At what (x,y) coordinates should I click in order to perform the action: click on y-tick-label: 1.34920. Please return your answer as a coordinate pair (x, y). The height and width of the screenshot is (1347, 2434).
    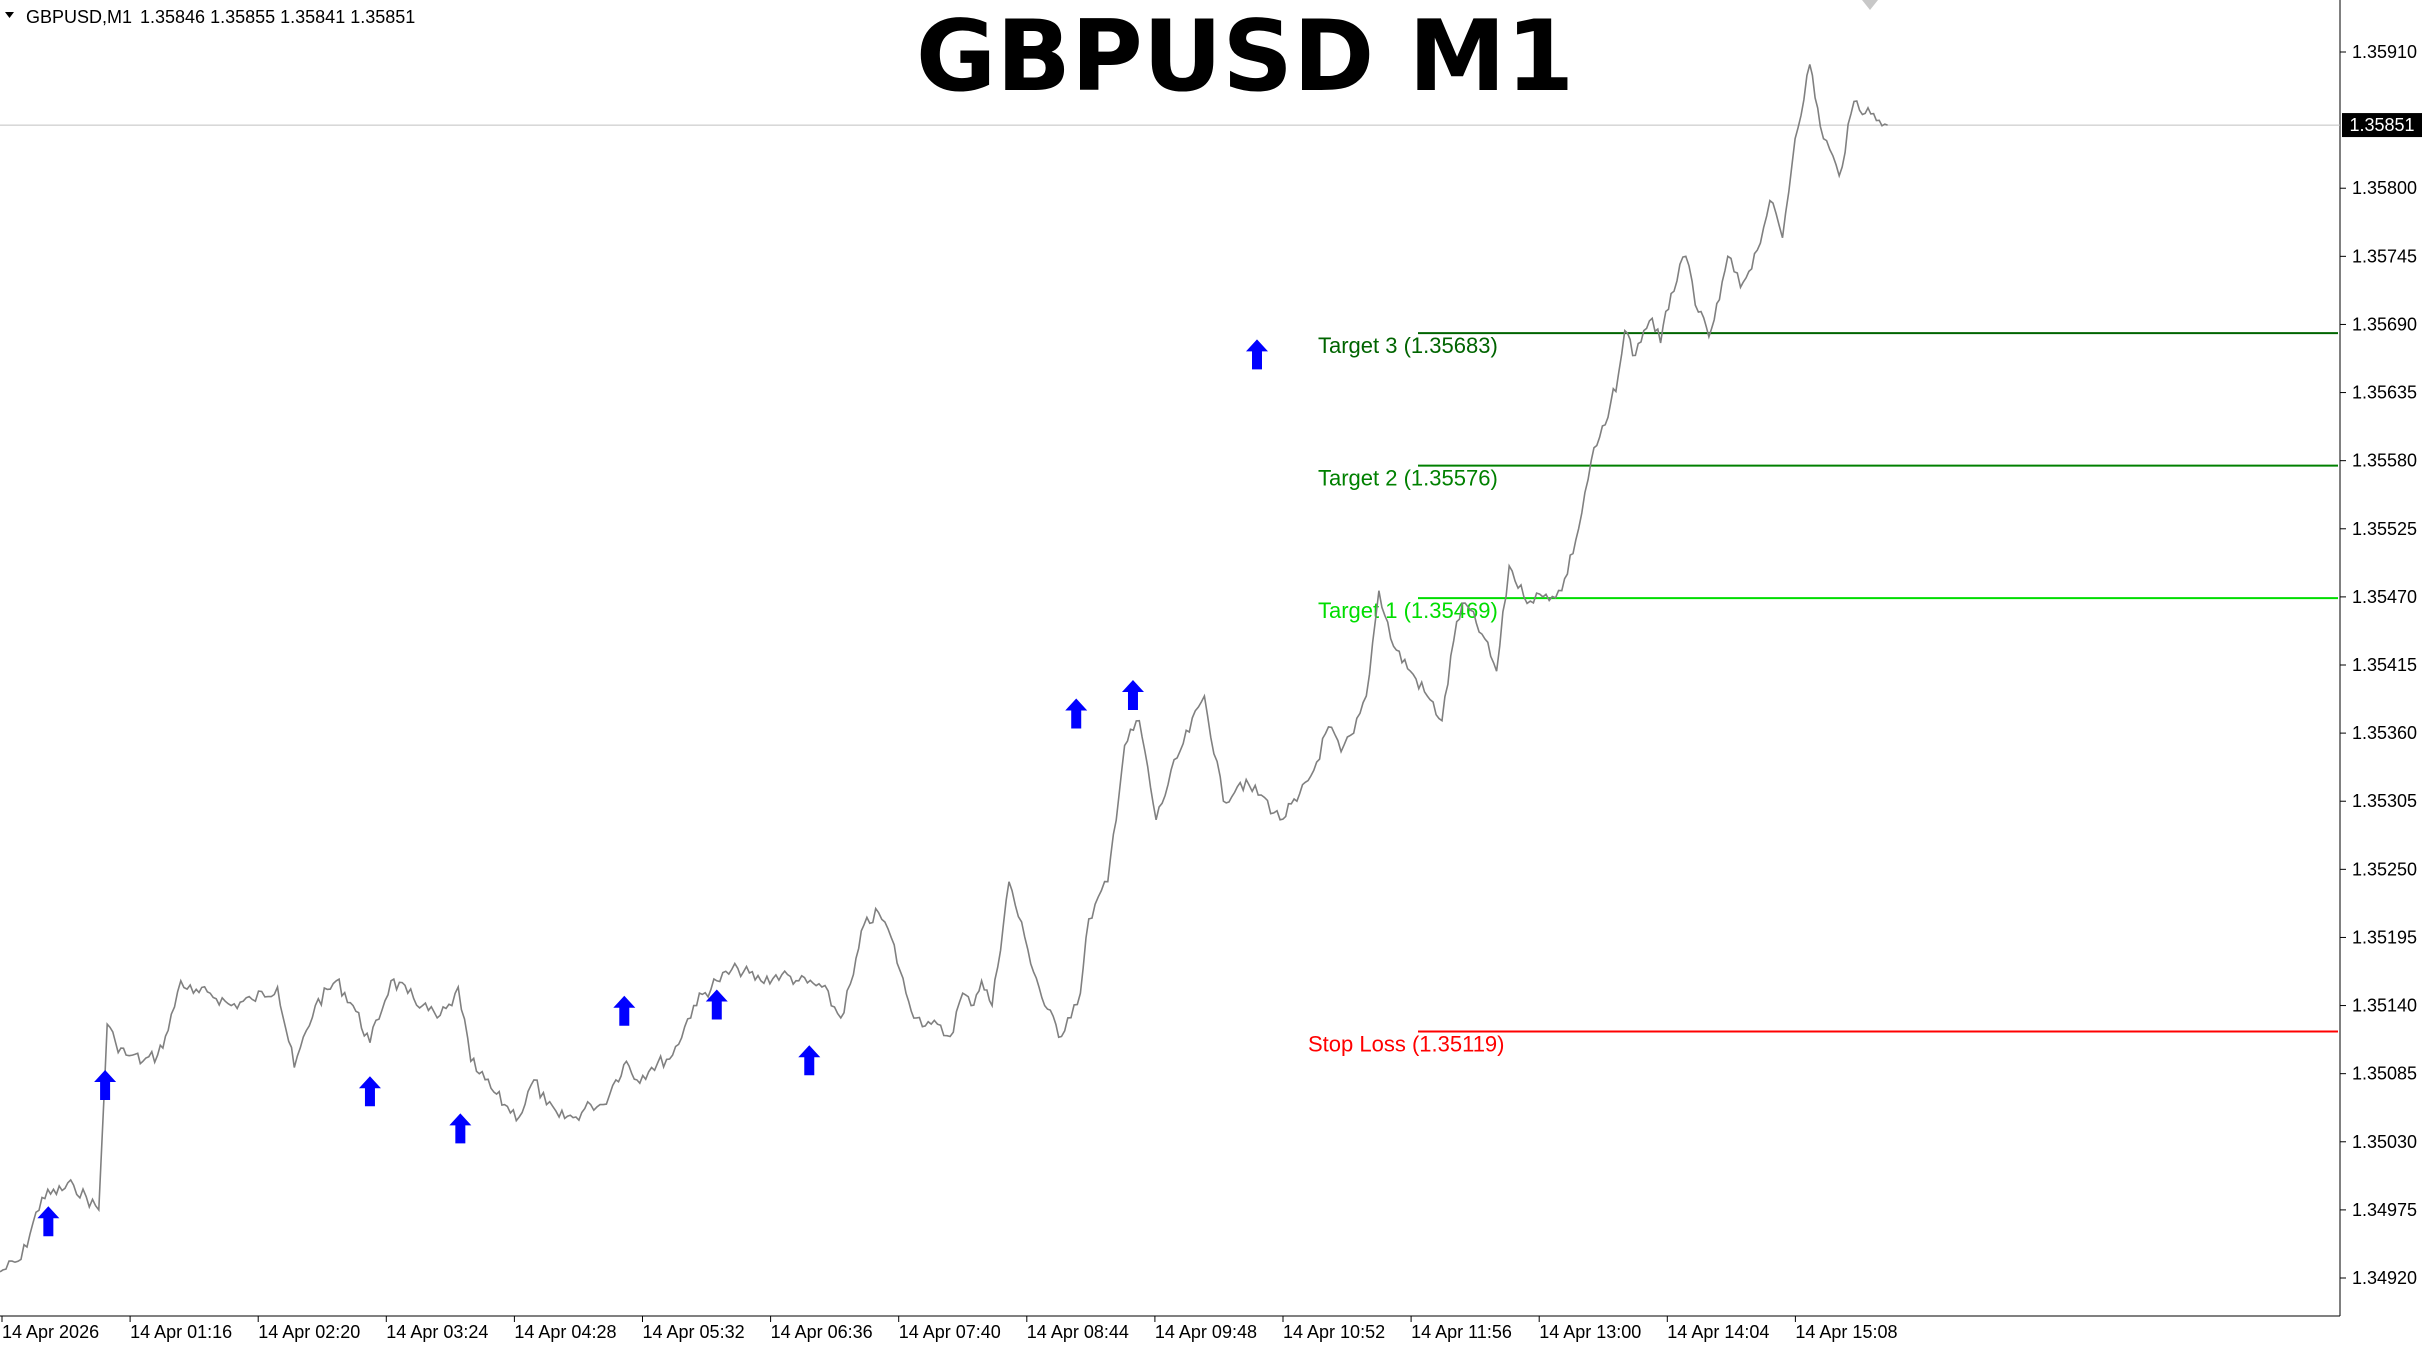
    Looking at the image, I should click on (2384, 1278).